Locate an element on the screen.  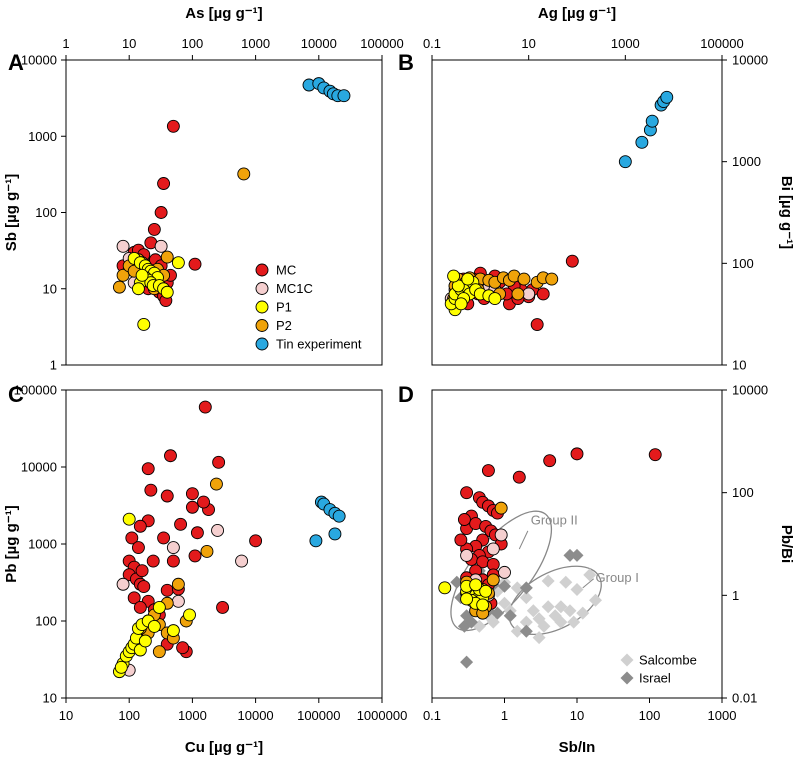
panel-a-ytick-label: 10000 is located at coordinates (39, 60).